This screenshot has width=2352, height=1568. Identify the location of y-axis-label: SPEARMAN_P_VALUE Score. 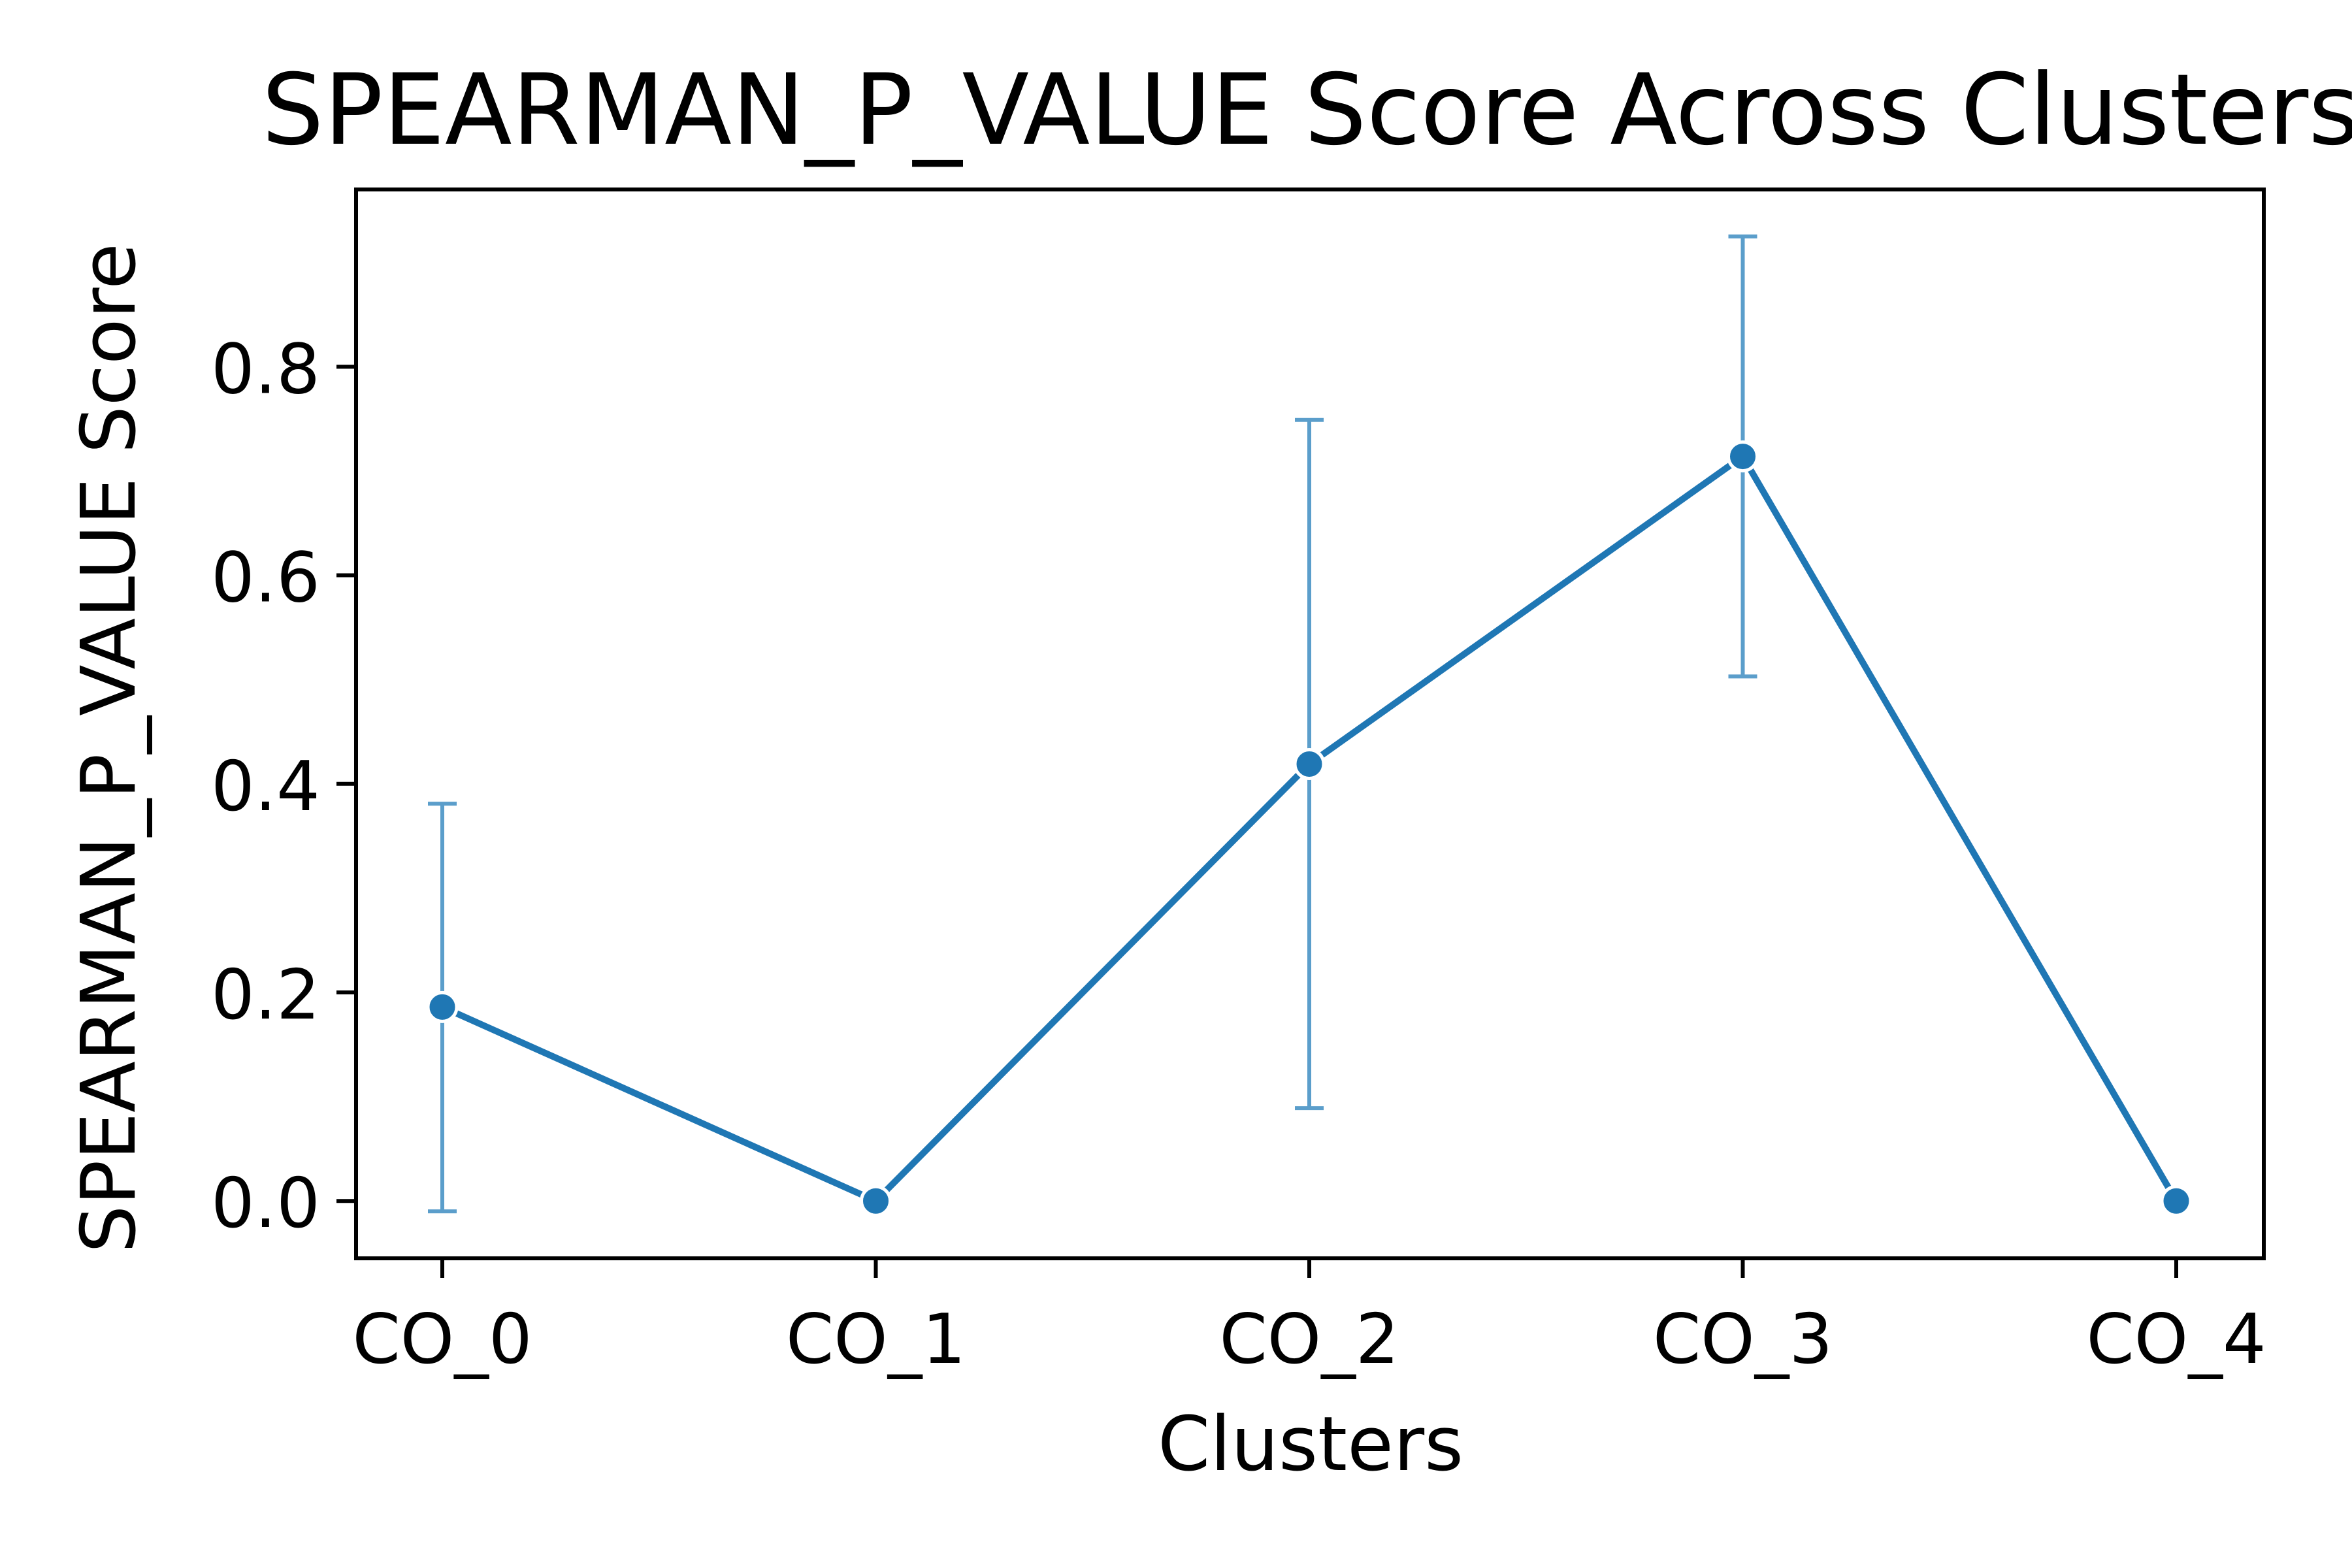
(109, 748).